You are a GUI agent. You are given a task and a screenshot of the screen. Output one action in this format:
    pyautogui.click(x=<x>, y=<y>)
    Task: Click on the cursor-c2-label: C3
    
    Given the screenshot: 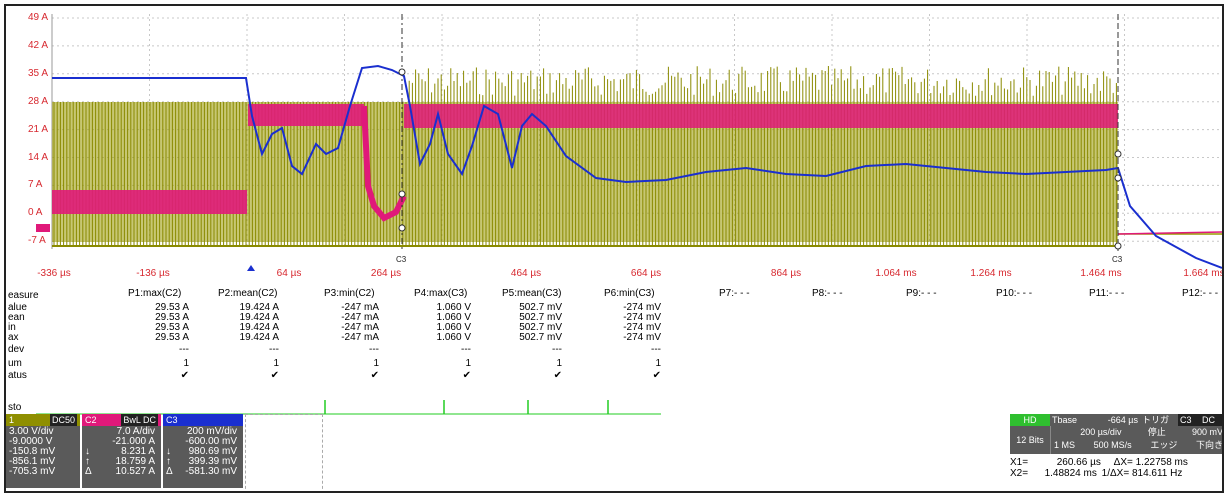 What is the action you would take?
    pyautogui.click(x=1117, y=259)
    